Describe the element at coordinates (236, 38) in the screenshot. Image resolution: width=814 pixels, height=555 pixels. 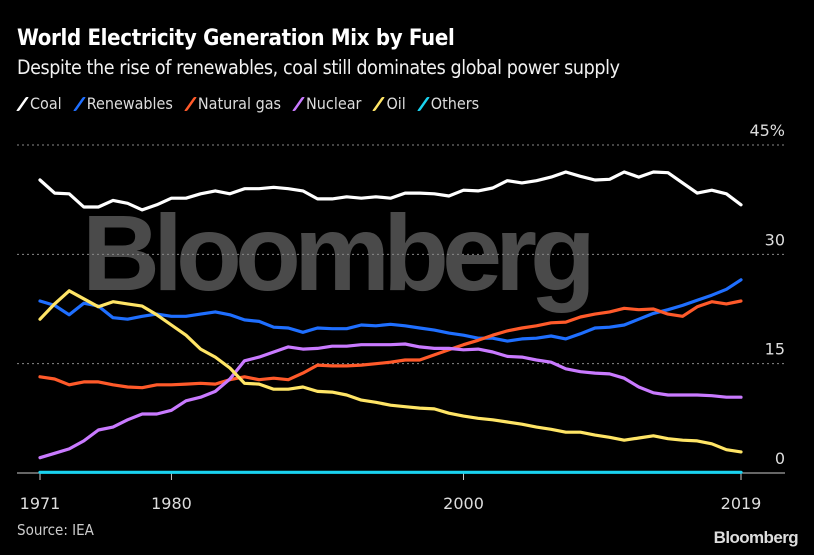
I see `chart-title: World Electricity Generation Mix by Fuel` at that location.